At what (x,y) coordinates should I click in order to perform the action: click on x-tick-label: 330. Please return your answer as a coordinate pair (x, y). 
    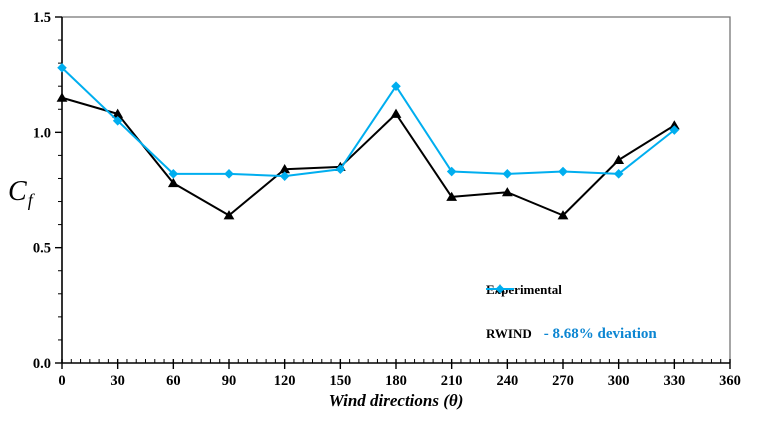
    Looking at the image, I should click on (674, 381).